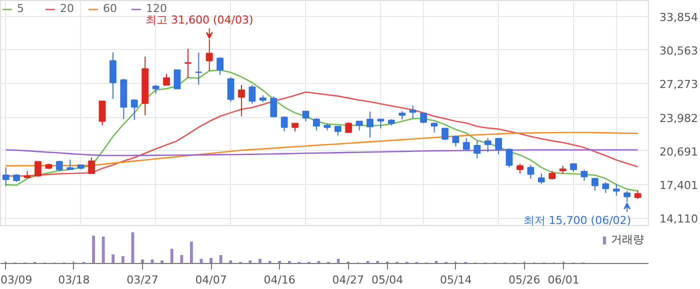  Describe the element at coordinates (679, 151) in the screenshot. I see `y-tick-label: 20,691` at that location.